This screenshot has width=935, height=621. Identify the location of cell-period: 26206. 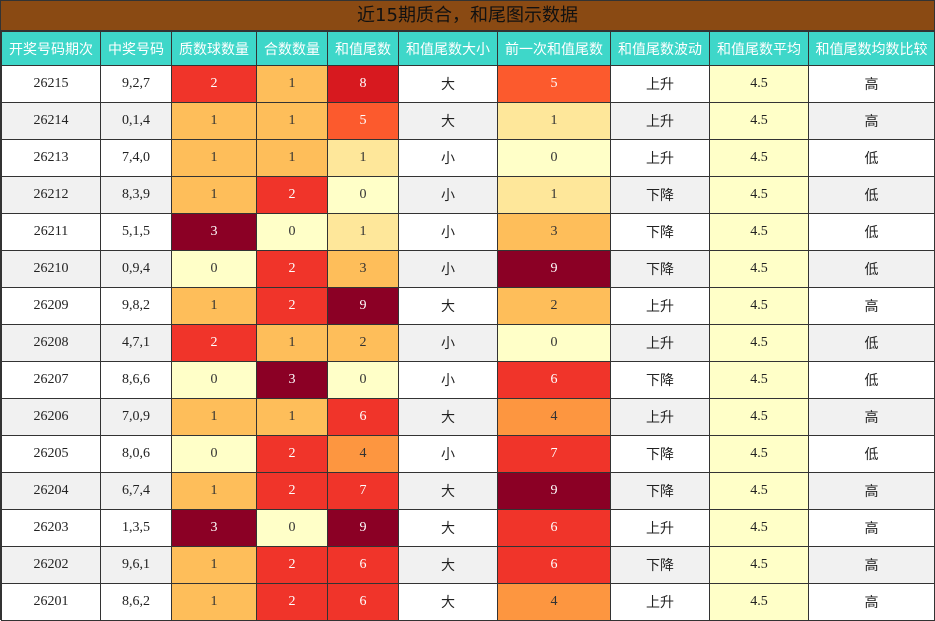
(51, 417).